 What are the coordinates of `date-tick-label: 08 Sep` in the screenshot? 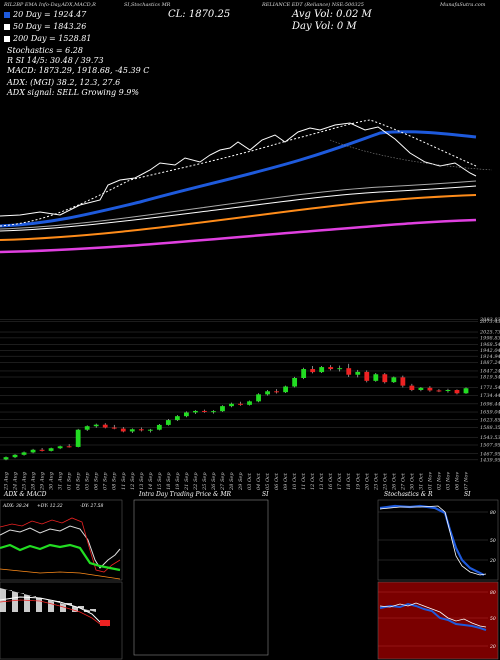 It's located at (115, 481).